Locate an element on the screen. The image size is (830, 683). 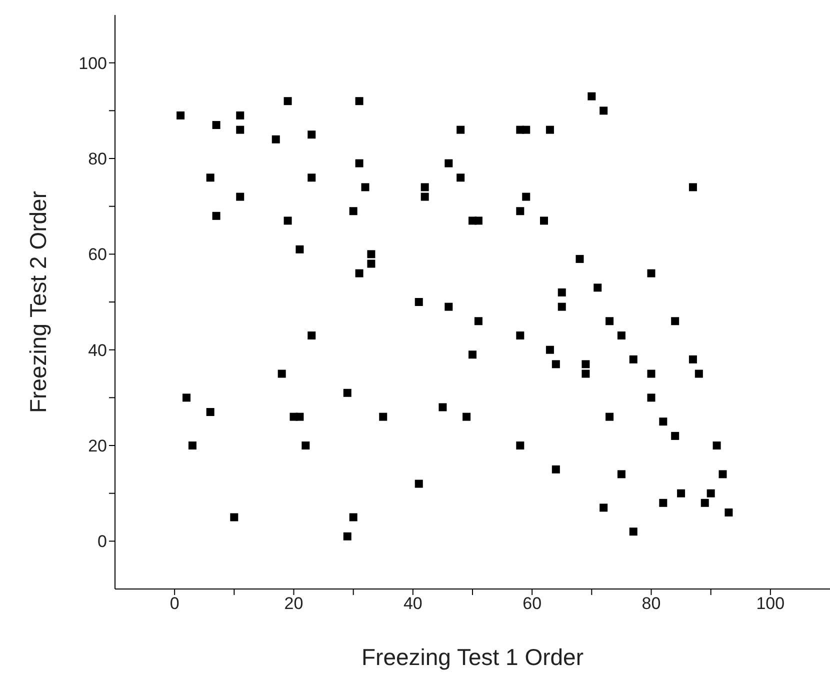
y-tick-label: 100 is located at coordinates (92, 63).